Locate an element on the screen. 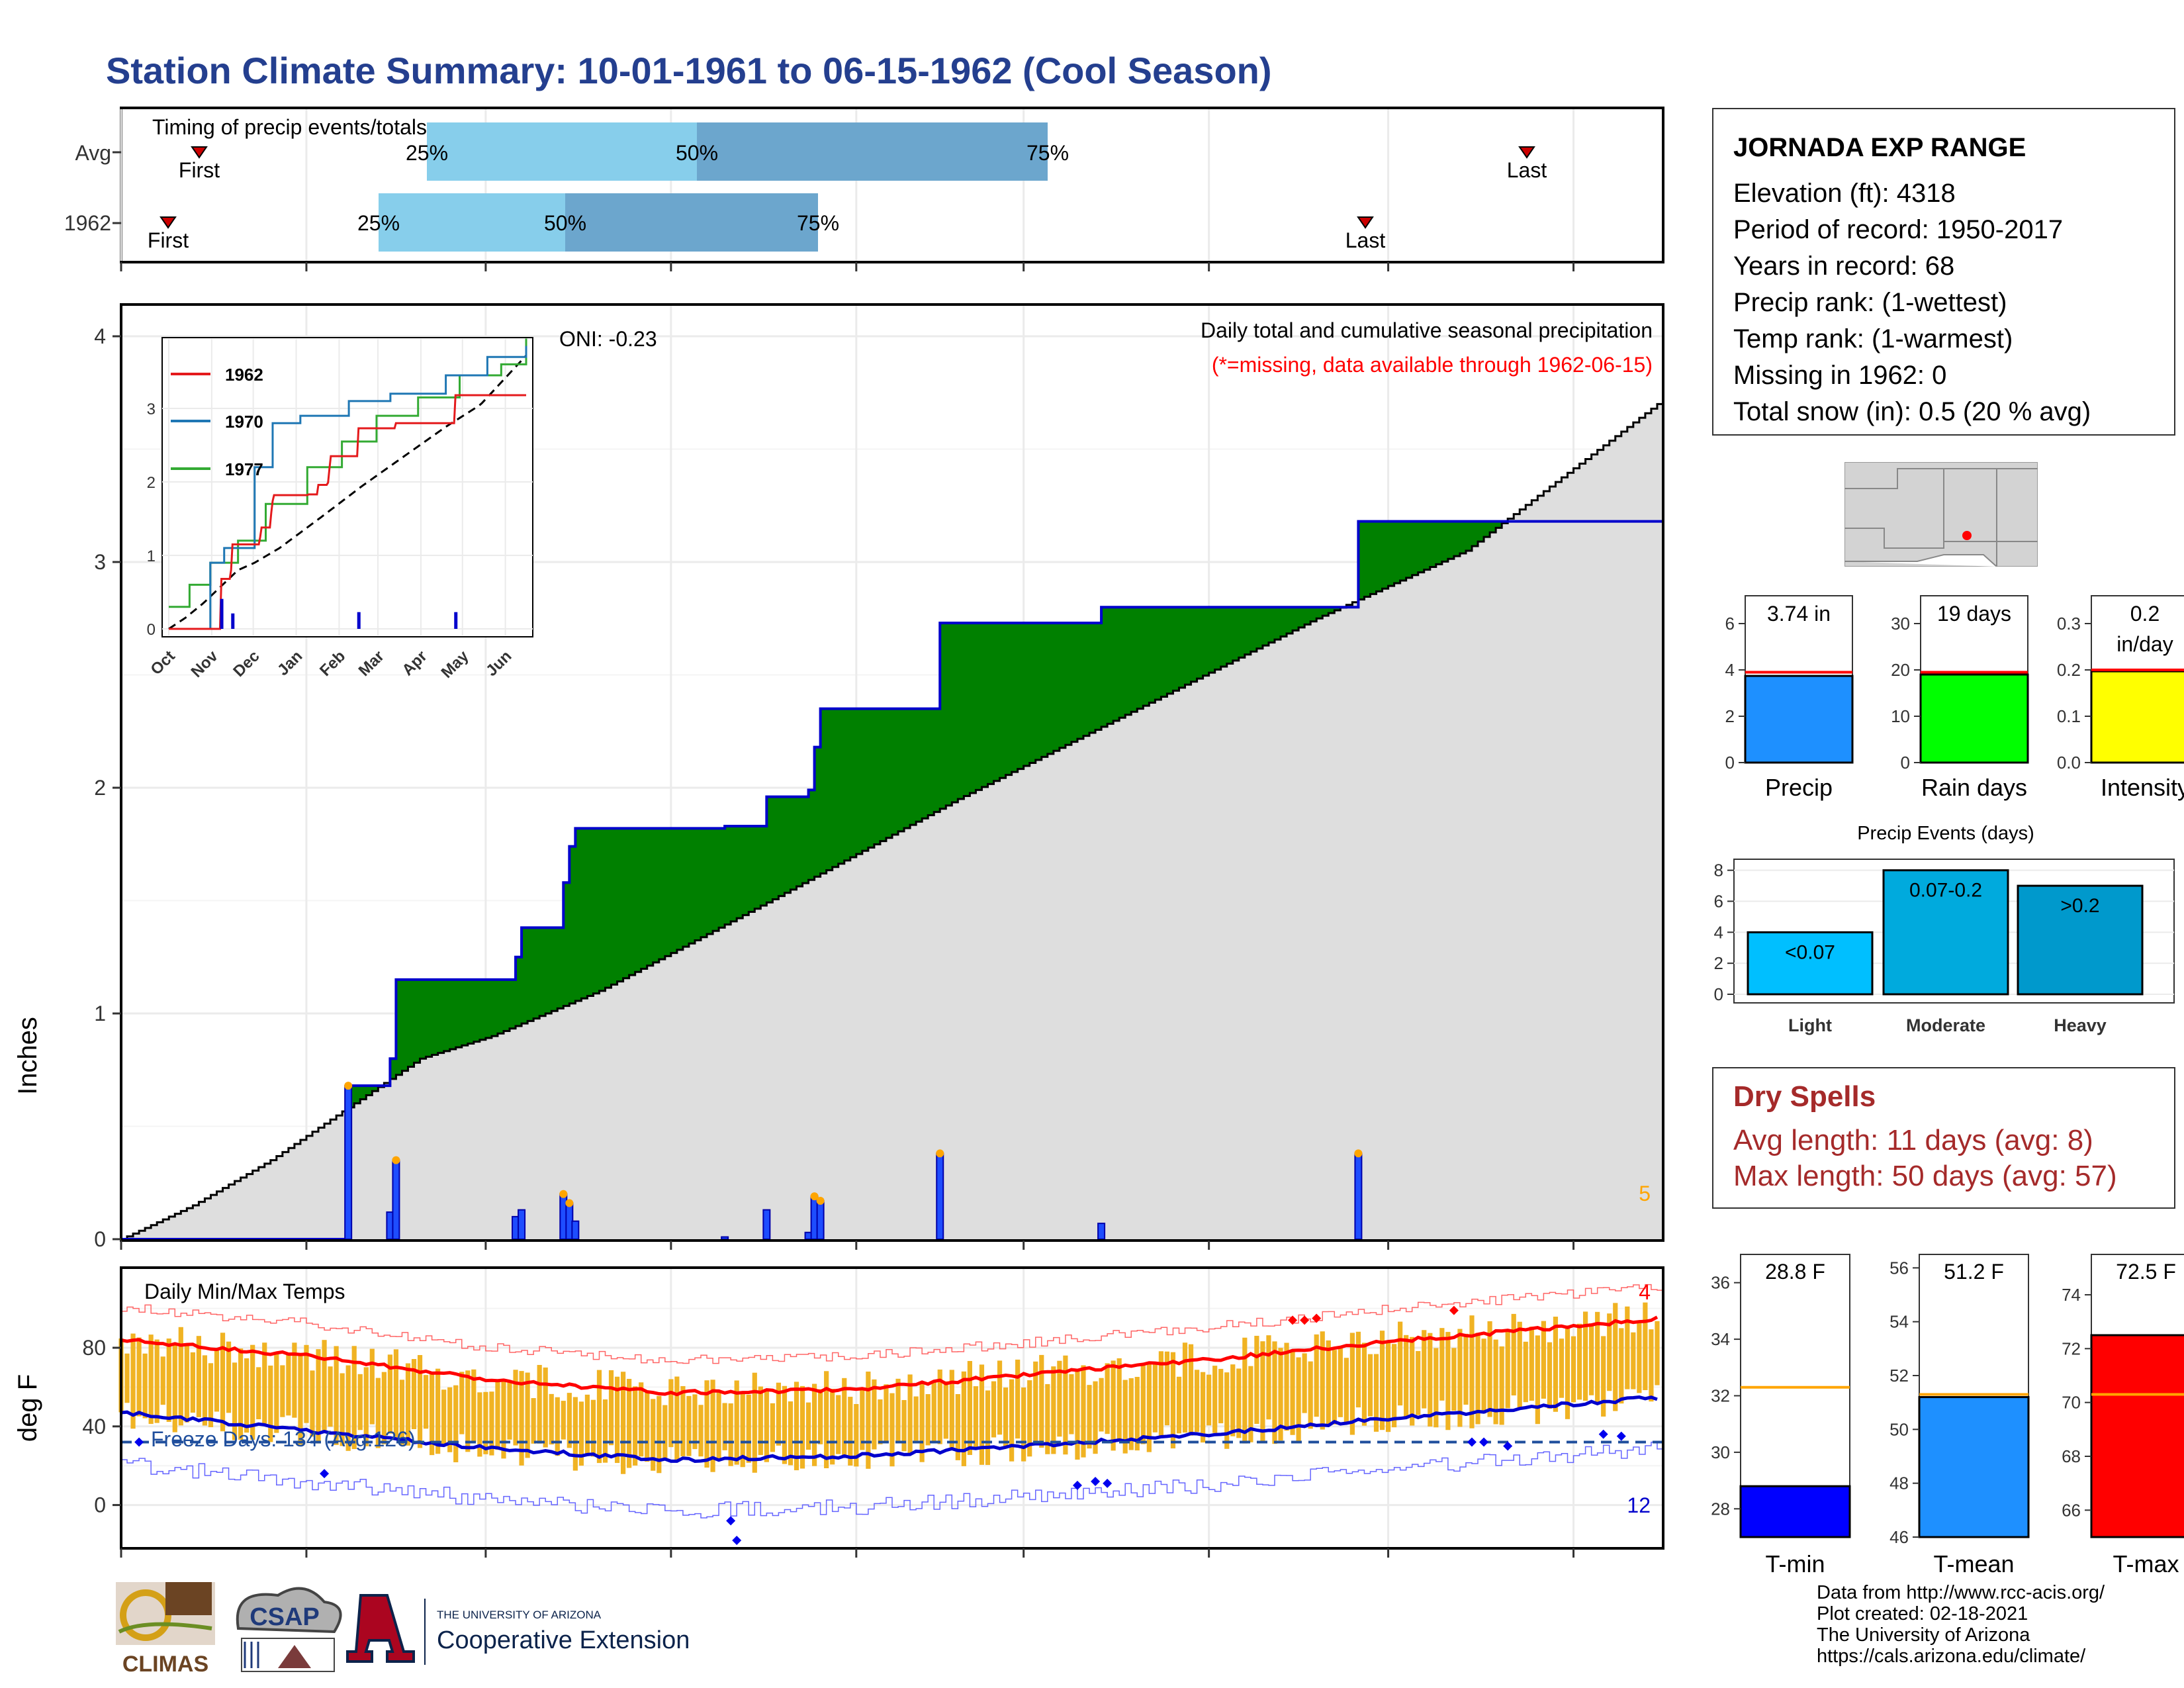 Image resolution: width=2184 pixels, height=1688 pixels. events-ytick: 0 is located at coordinates (1718, 994).